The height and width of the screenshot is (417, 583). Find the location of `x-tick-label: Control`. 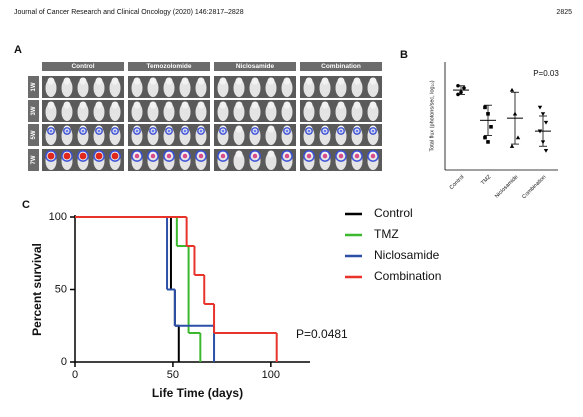

x-tick-label: Control is located at coordinates (457, 182).